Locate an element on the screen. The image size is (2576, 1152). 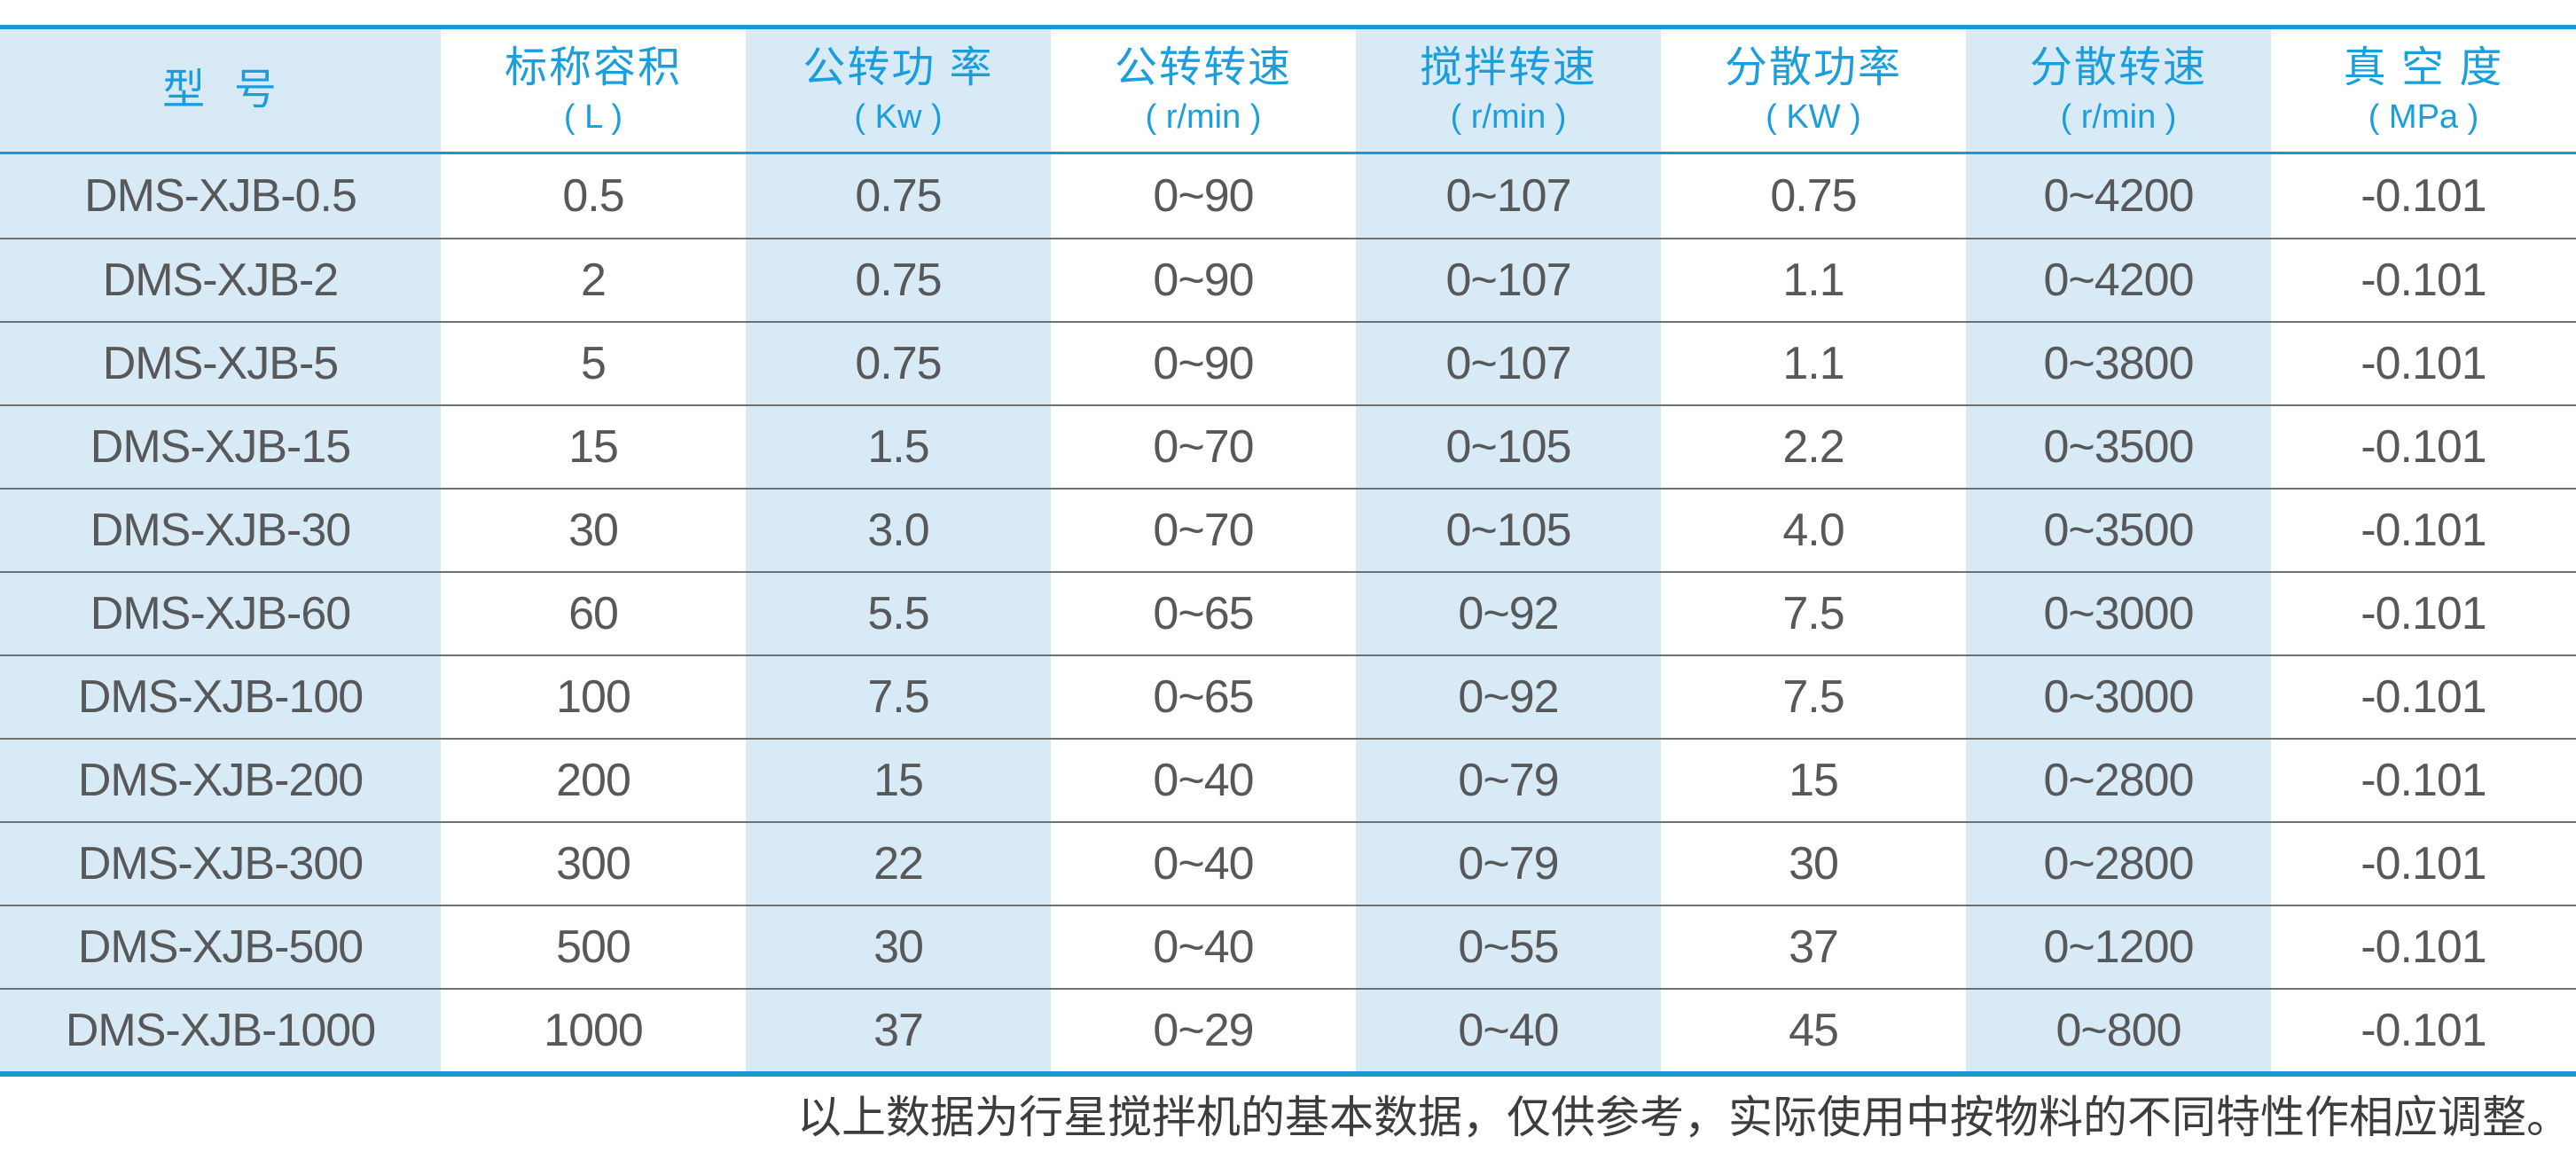
table-row: DMS-XJB-5 5 0.75 0~90 0~107 1.1 0~3800 -0.101 is located at coordinates (1288, 363).